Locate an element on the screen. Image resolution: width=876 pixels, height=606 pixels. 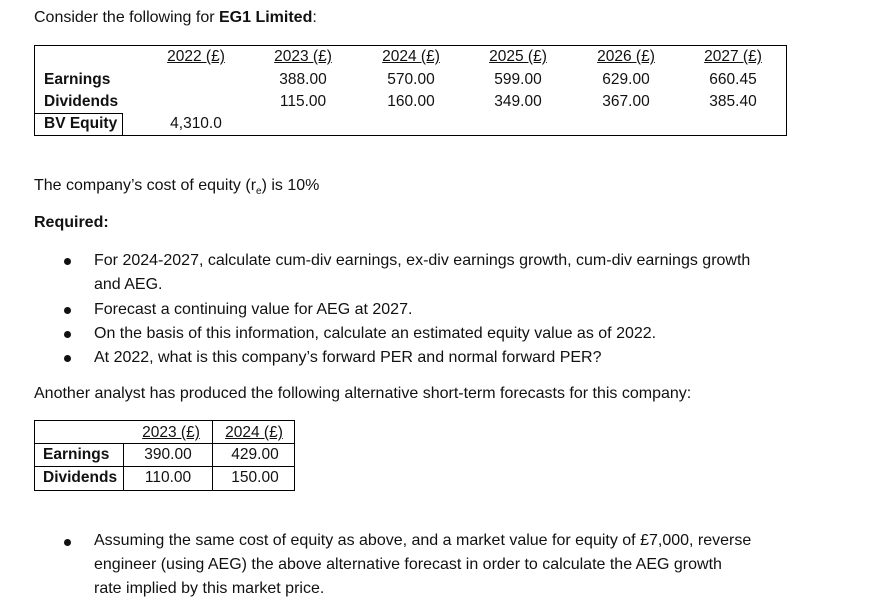
cost-of-equity-subscript: e is located at coordinates (259, 192).